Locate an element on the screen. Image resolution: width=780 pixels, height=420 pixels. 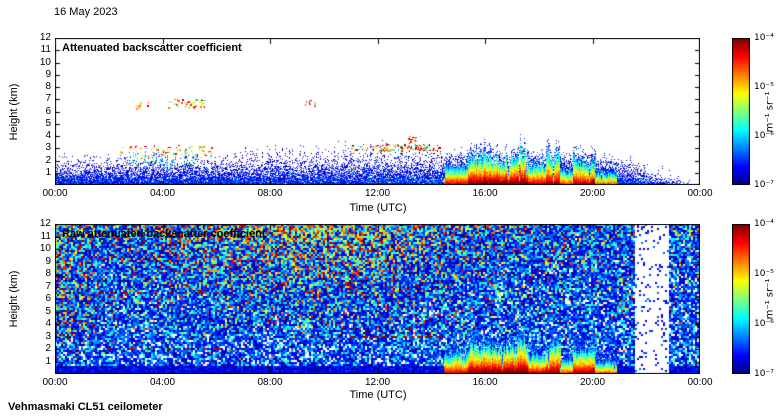
y-axis-label-raw: Height (km) is located at coordinates (14, 299).